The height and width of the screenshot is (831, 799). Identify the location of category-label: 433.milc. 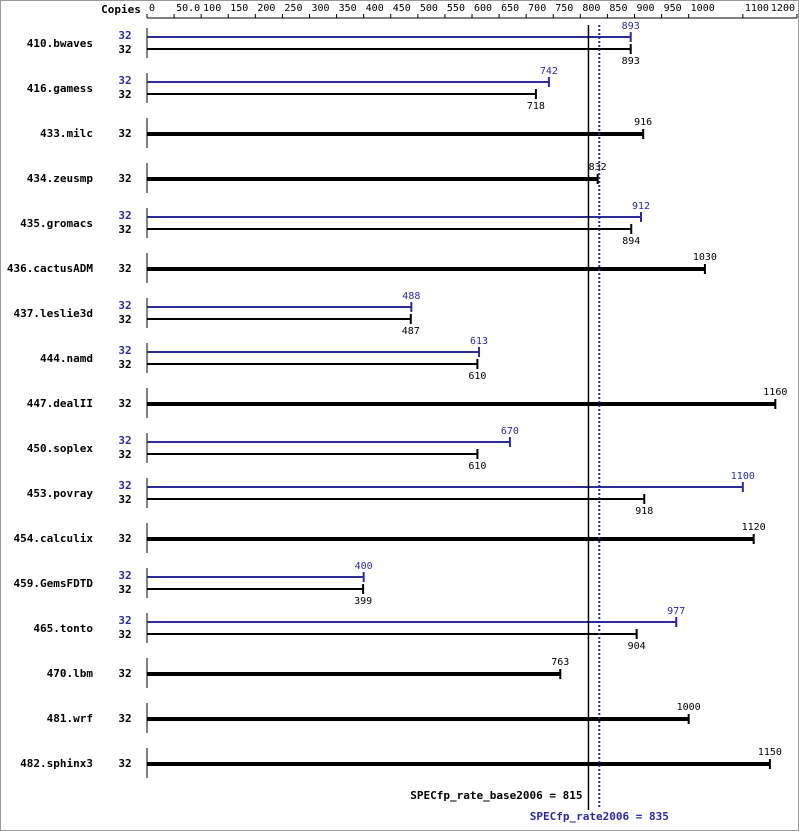
(66, 133).